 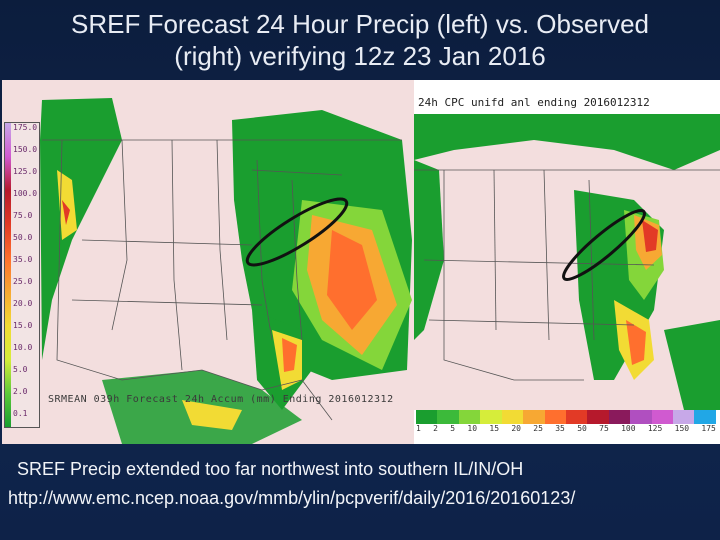 I want to click on legend-tick: 20, so click(x=516, y=428).